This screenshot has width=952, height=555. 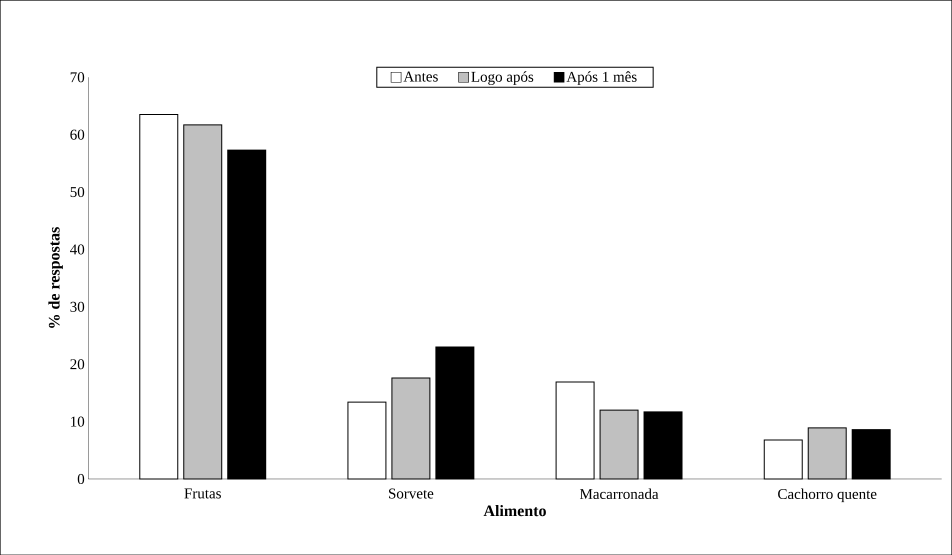 I want to click on legend-label: Antes, so click(x=421, y=76).